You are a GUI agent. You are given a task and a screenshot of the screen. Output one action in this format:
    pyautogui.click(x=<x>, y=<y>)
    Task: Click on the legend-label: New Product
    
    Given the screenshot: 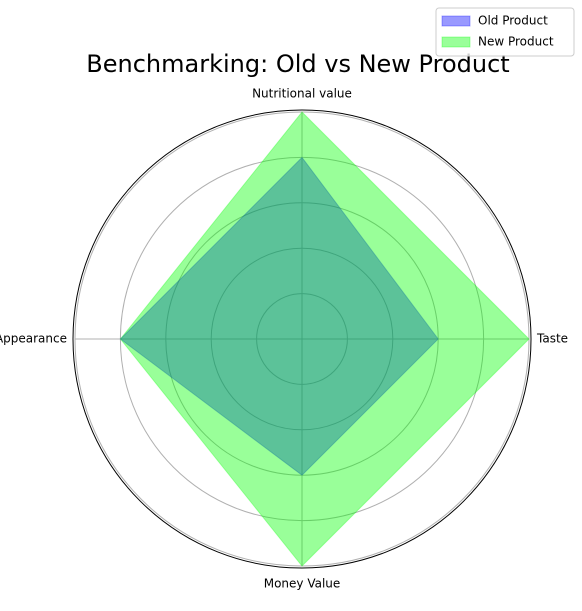 What is the action you would take?
    pyautogui.click(x=516, y=42)
    